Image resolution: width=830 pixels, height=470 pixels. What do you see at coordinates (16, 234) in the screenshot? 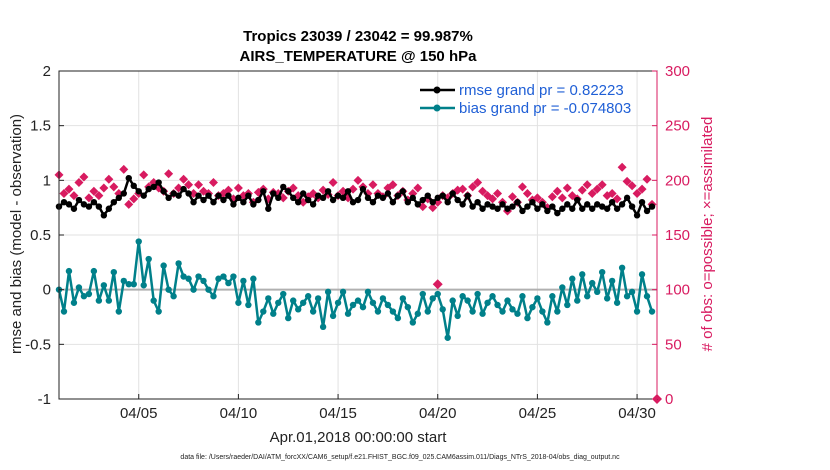
I see `y-left-axis-label: rmse and bias (model - observation)` at bounding box center [16, 234].